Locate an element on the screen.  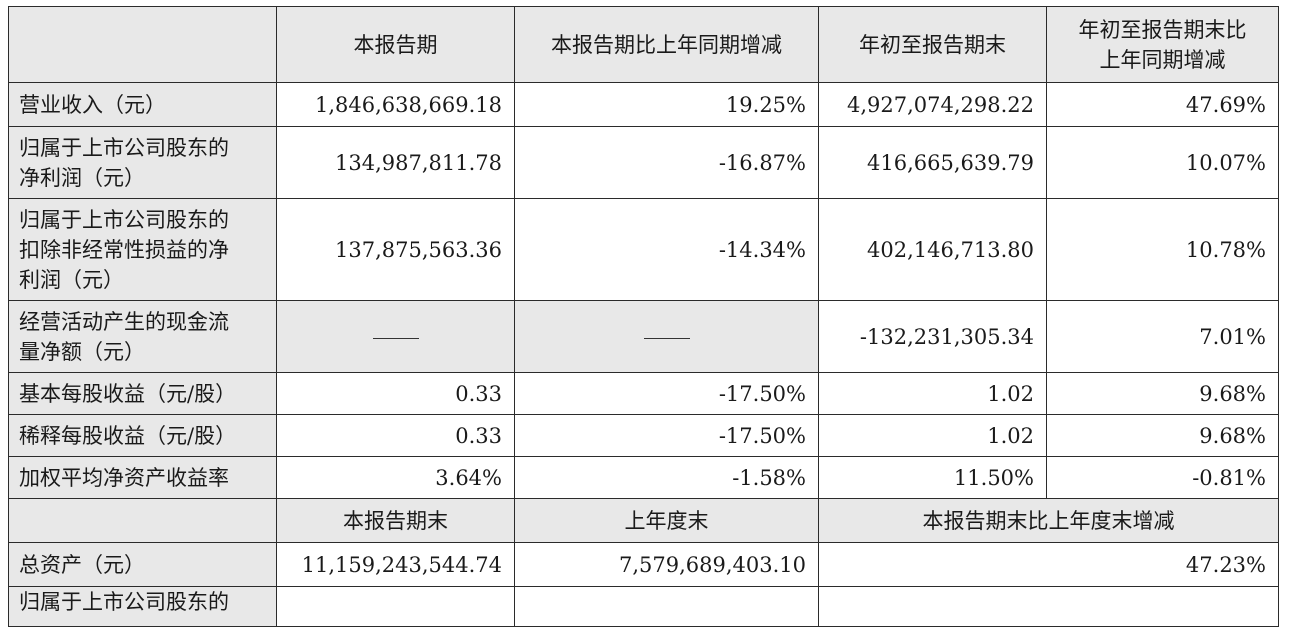
cell-current-period-yoy-na: —— is located at coordinates (666, 336).